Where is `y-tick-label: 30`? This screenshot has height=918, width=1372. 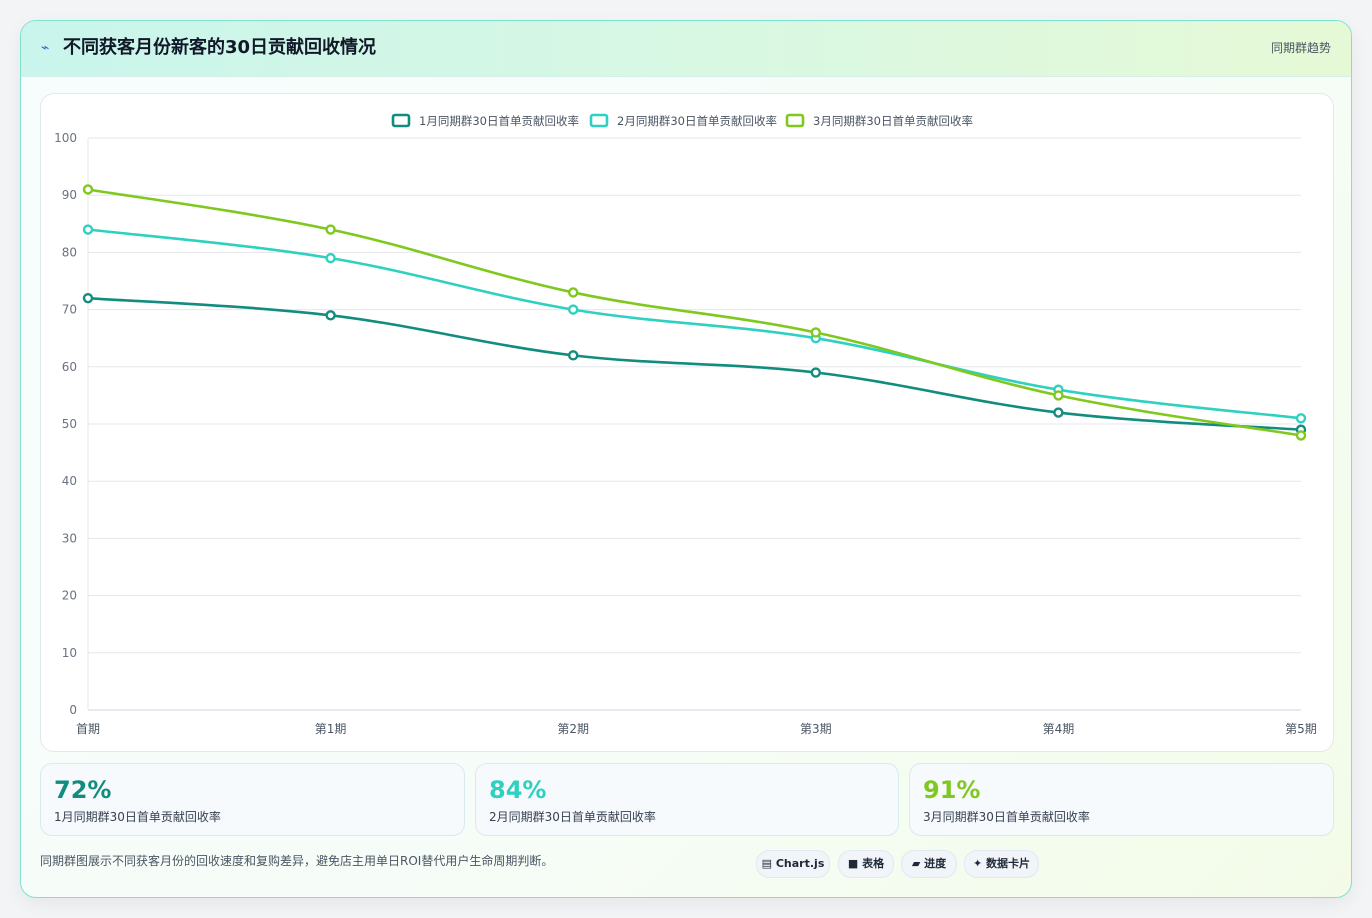 y-tick-label: 30 is located at coordinates (69, 538).